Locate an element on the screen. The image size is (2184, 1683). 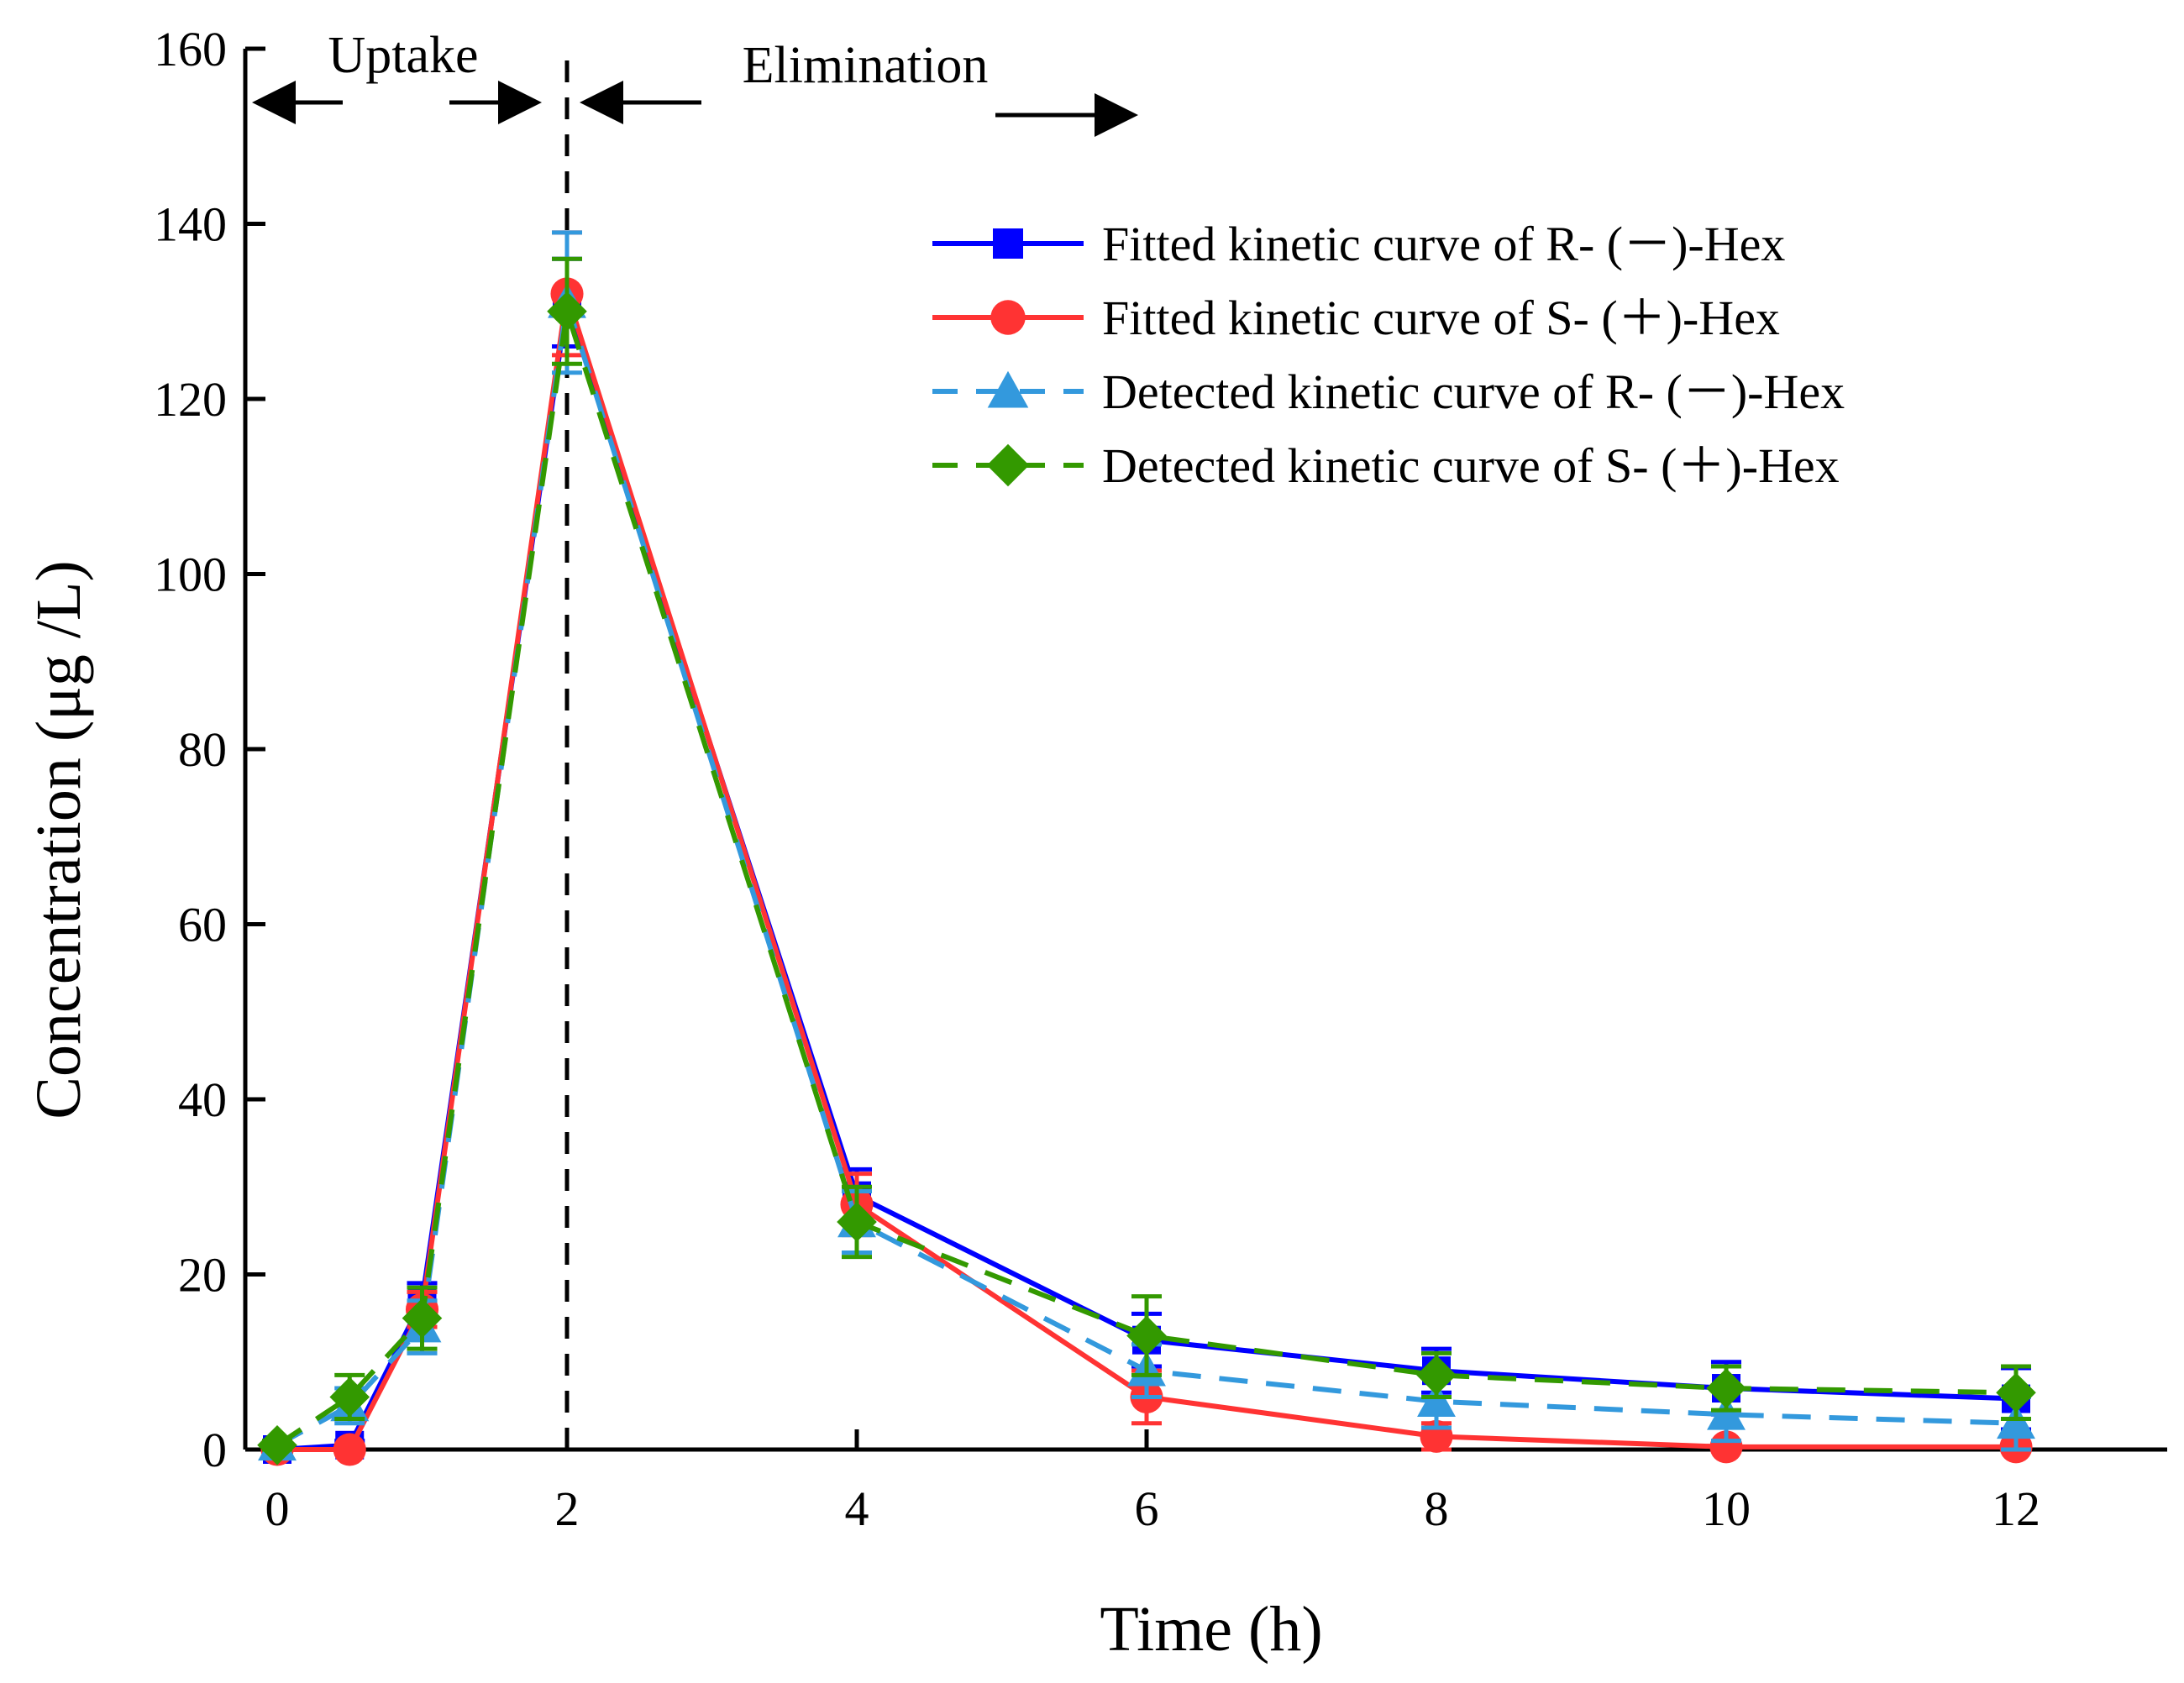
legend-item-4: Detected kinetic curve of S- (＋)-Hex is located at coordinates (1386, 465).